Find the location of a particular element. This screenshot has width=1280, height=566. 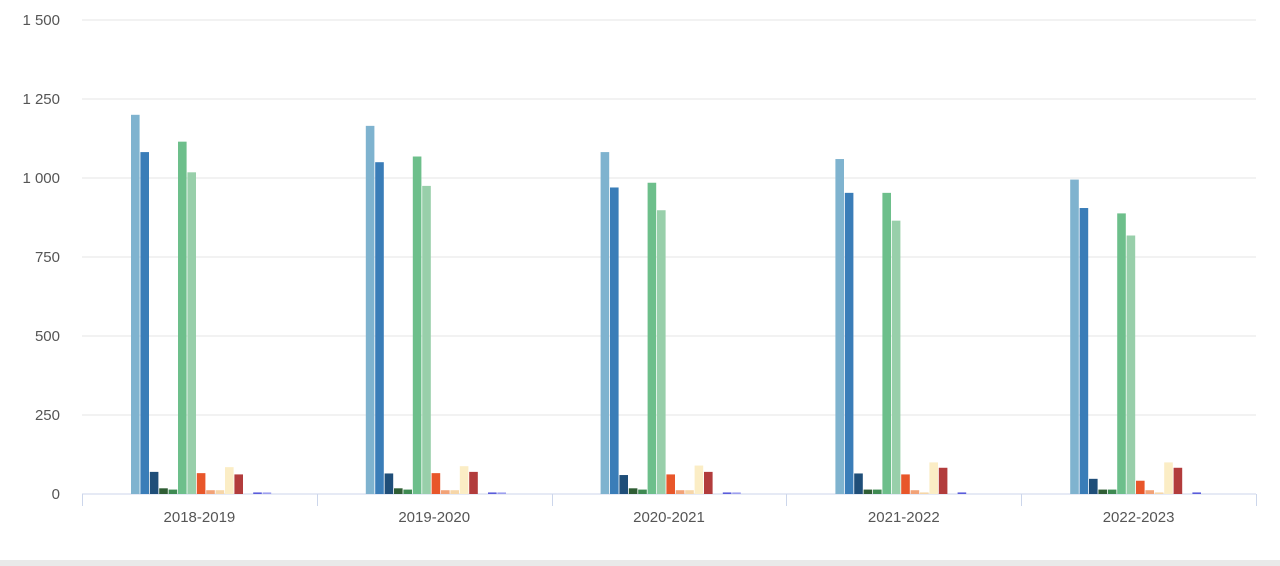

y-tick-label: 0 is located at coordinates (56, 494).